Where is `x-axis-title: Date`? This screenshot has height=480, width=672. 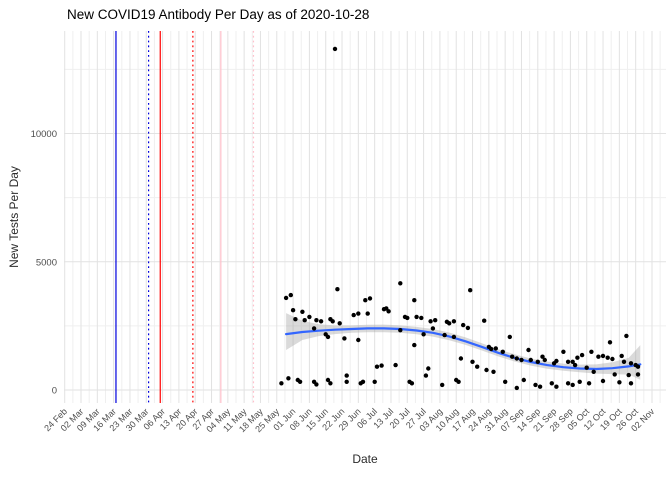 x-axis-title: Date is located at coordinates (365, 459).